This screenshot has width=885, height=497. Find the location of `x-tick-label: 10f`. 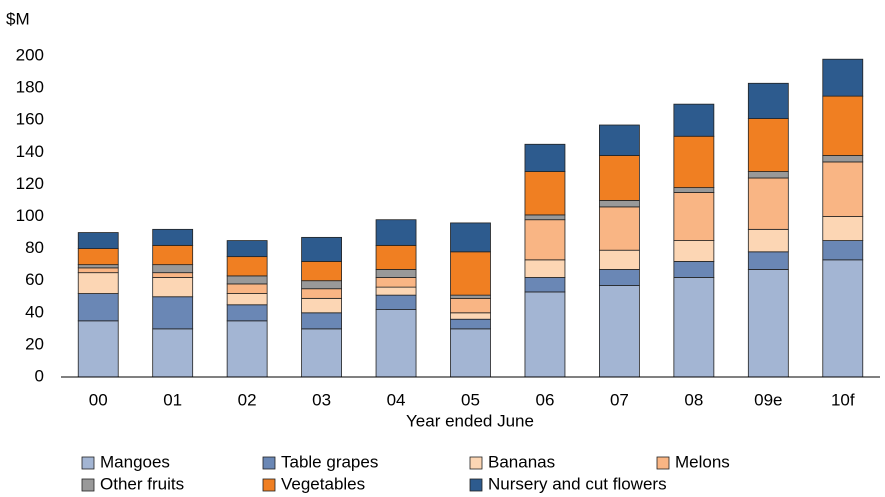

x-tick-label: 10f is located at coordinates (843, 399).